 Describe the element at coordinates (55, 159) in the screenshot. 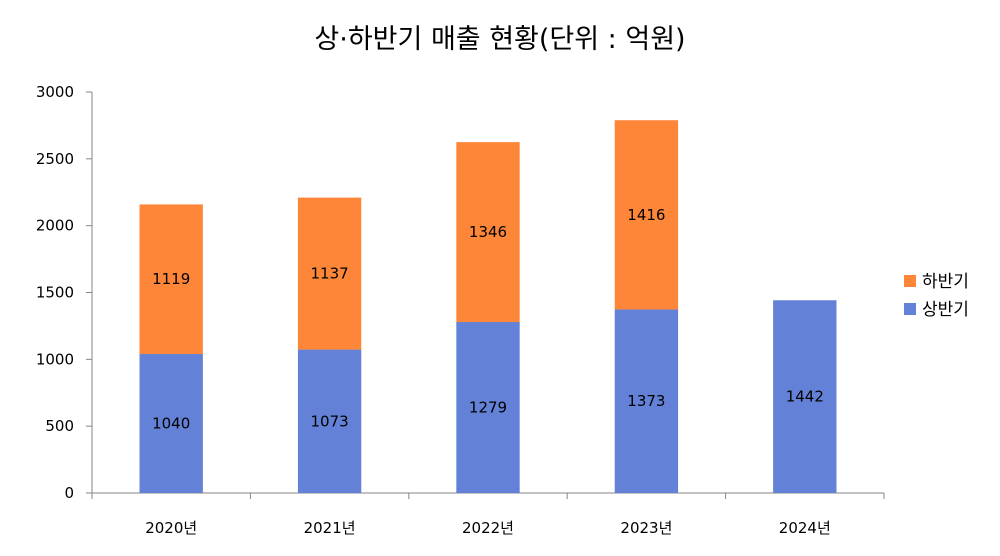

I see `y-tick-label: 2500` at that location.